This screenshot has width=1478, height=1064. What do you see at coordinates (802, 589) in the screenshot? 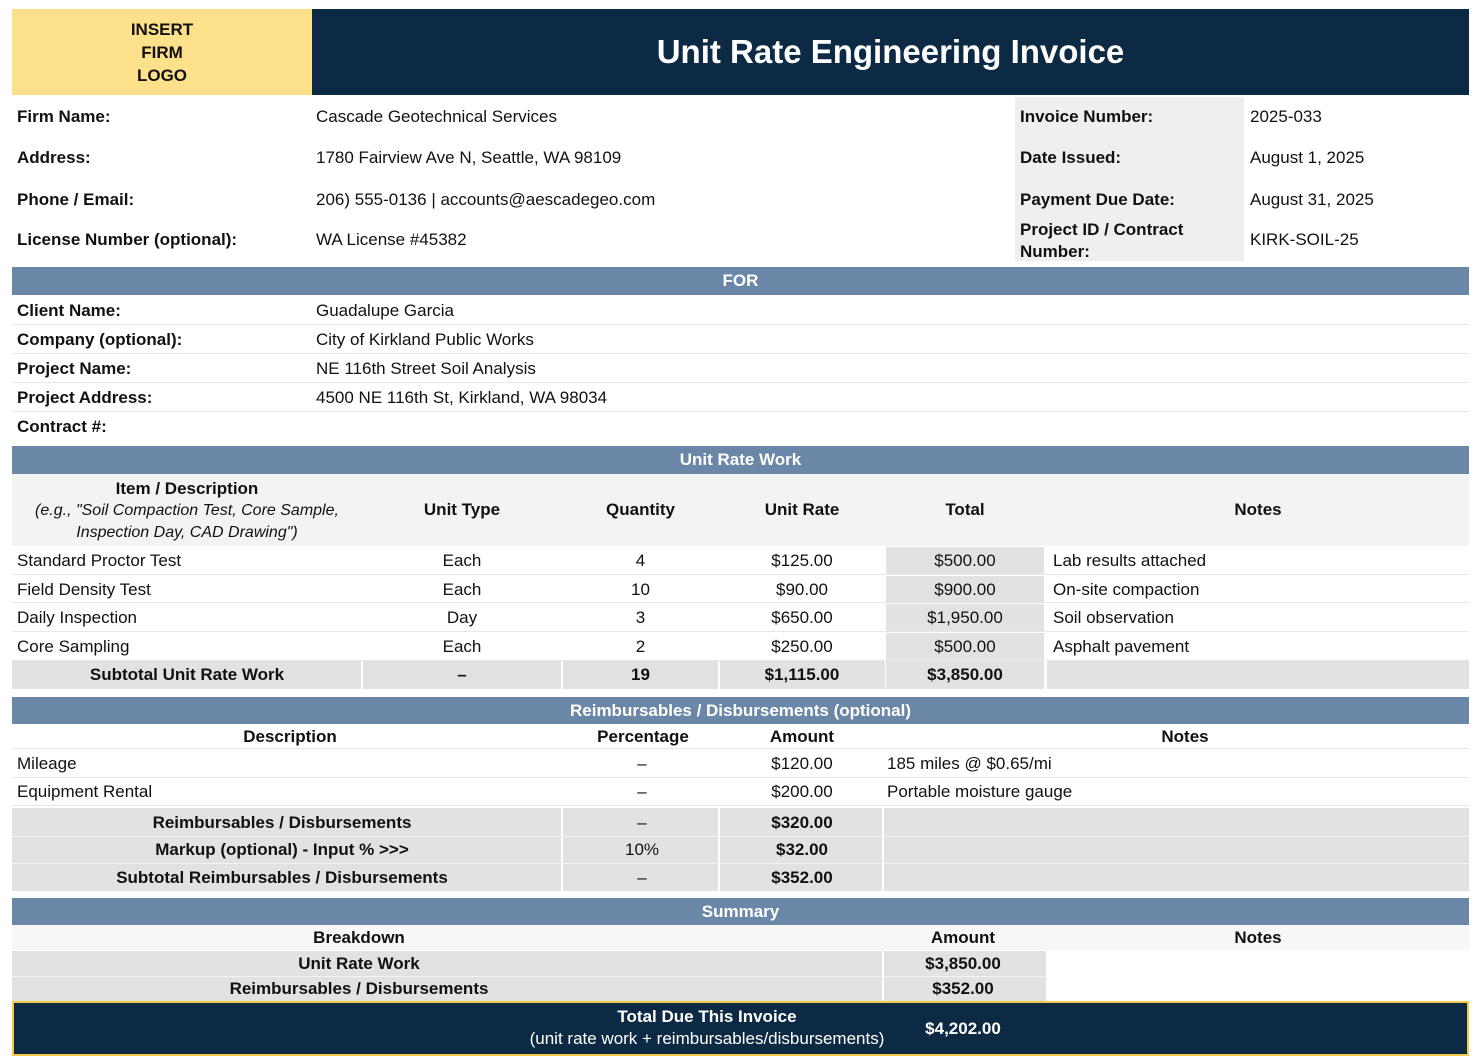
I see `table-row-unit-rate: $90.00` at bounding box center [802, 589].